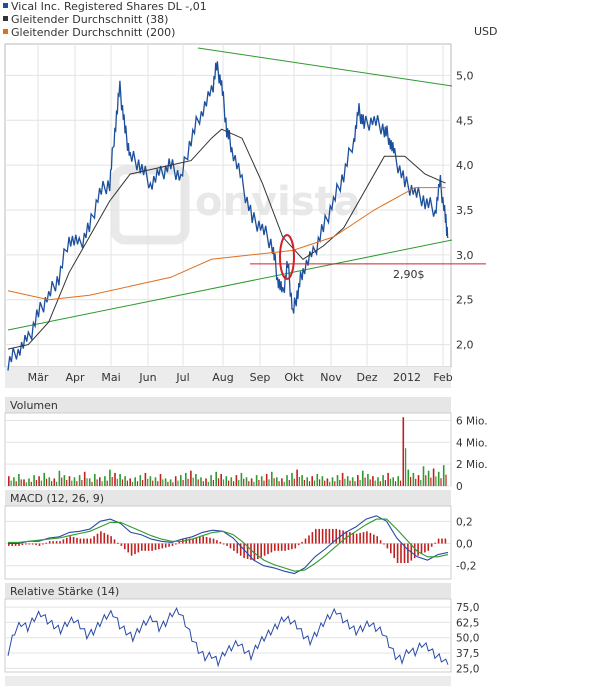 The width and height of the screenshot is (589, 691). What do you see at coordinates (442, 377) in the screenshot?
I see `price-x-tick: Feb` at bounding box center [442, 377].